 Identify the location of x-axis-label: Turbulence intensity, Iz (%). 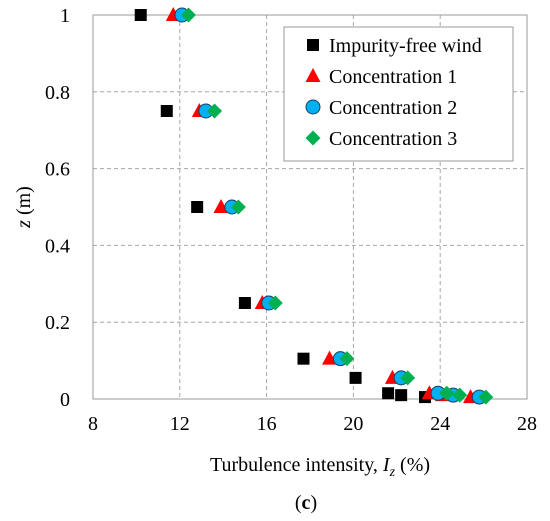
(320, 467).